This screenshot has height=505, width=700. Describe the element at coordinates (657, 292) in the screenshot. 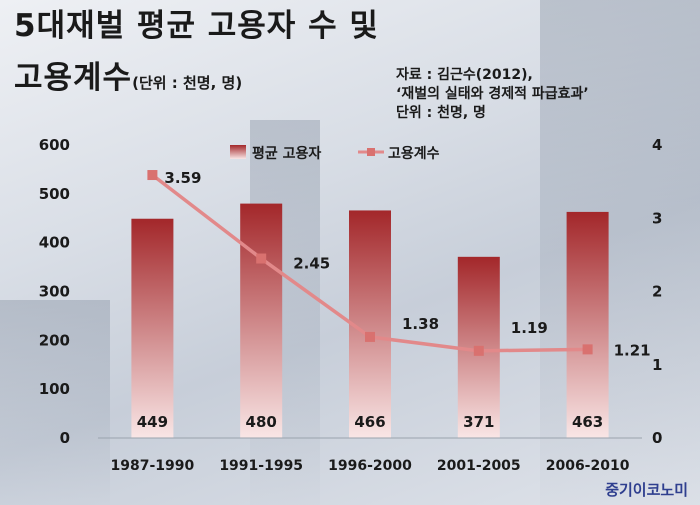

I see `y-right-tick-label: 2` at that location.